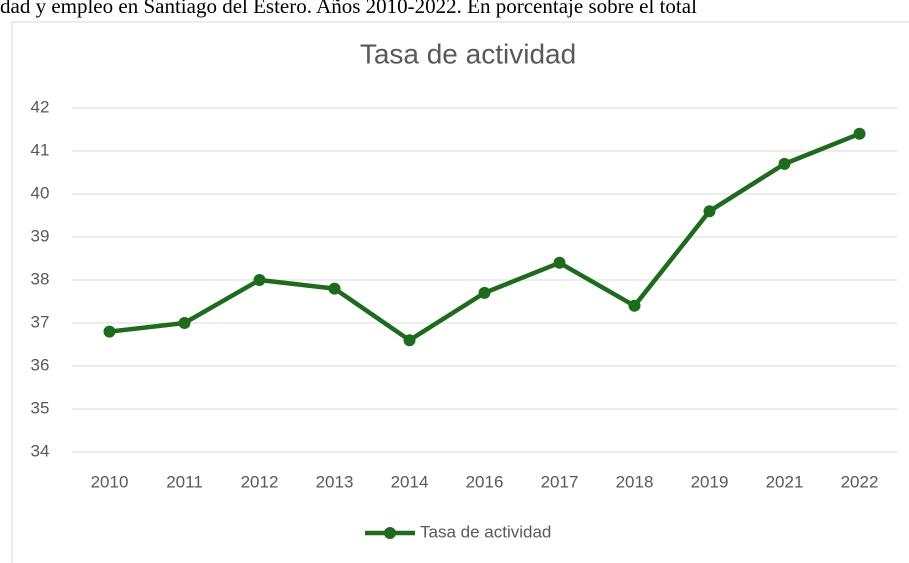 The height and width of the screenshot is (563, 909). Describe the element at coordinates (485, 481) in the screenshot. I see `x-tick-label: 2016` at that location.